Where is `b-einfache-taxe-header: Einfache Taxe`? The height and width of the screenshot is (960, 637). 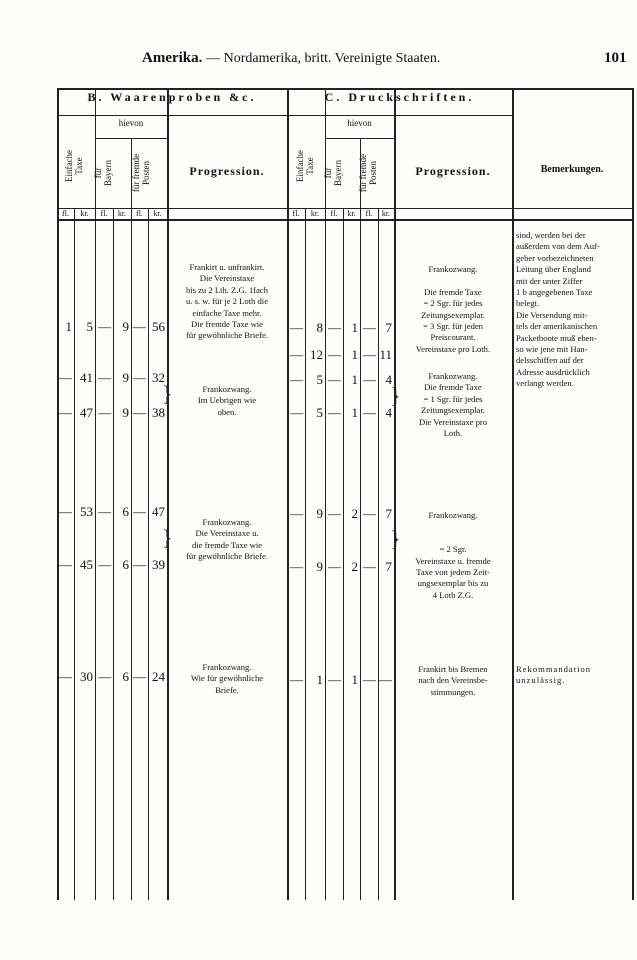
b-einfache-taxe-header: Einfache Taxe is located at coordinates (74, 166).